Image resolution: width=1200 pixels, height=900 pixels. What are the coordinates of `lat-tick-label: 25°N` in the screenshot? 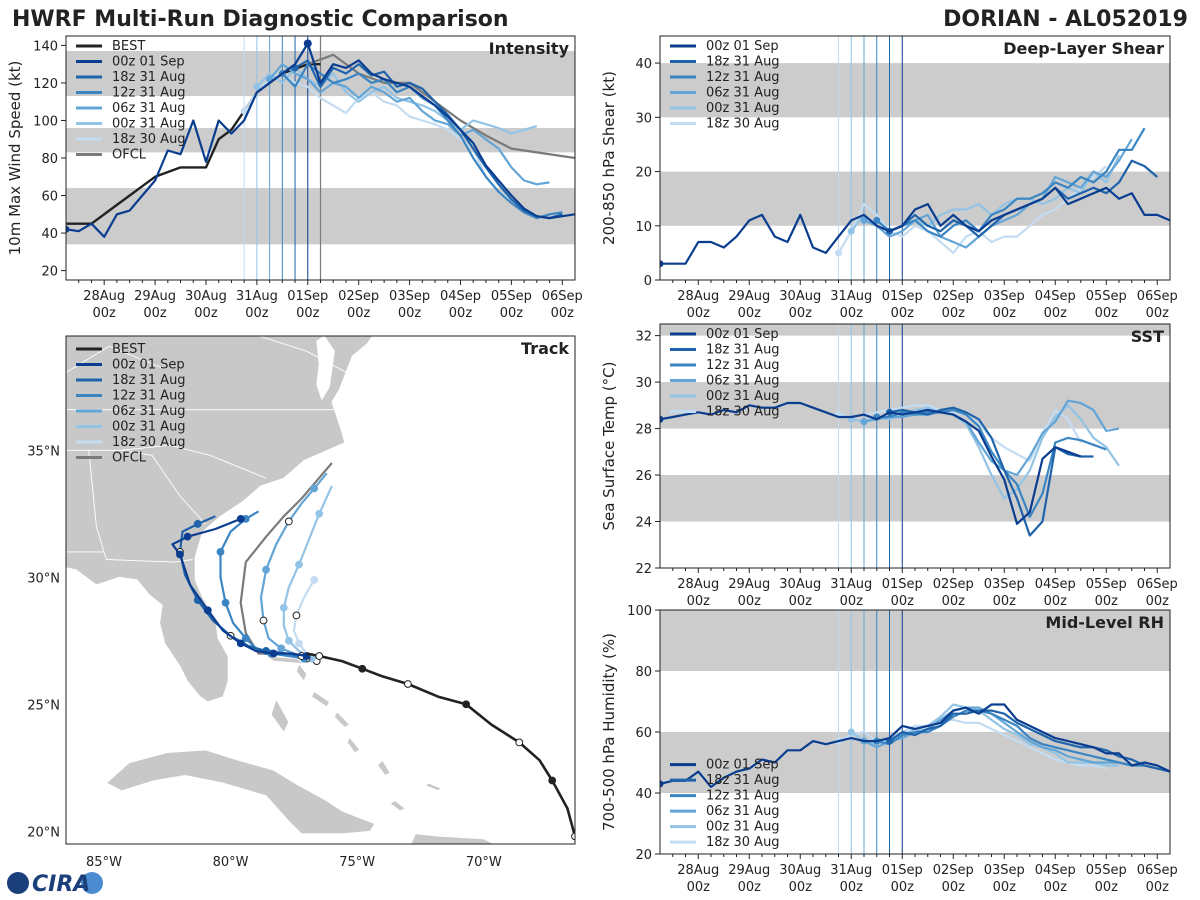 It's located at (43, 705).